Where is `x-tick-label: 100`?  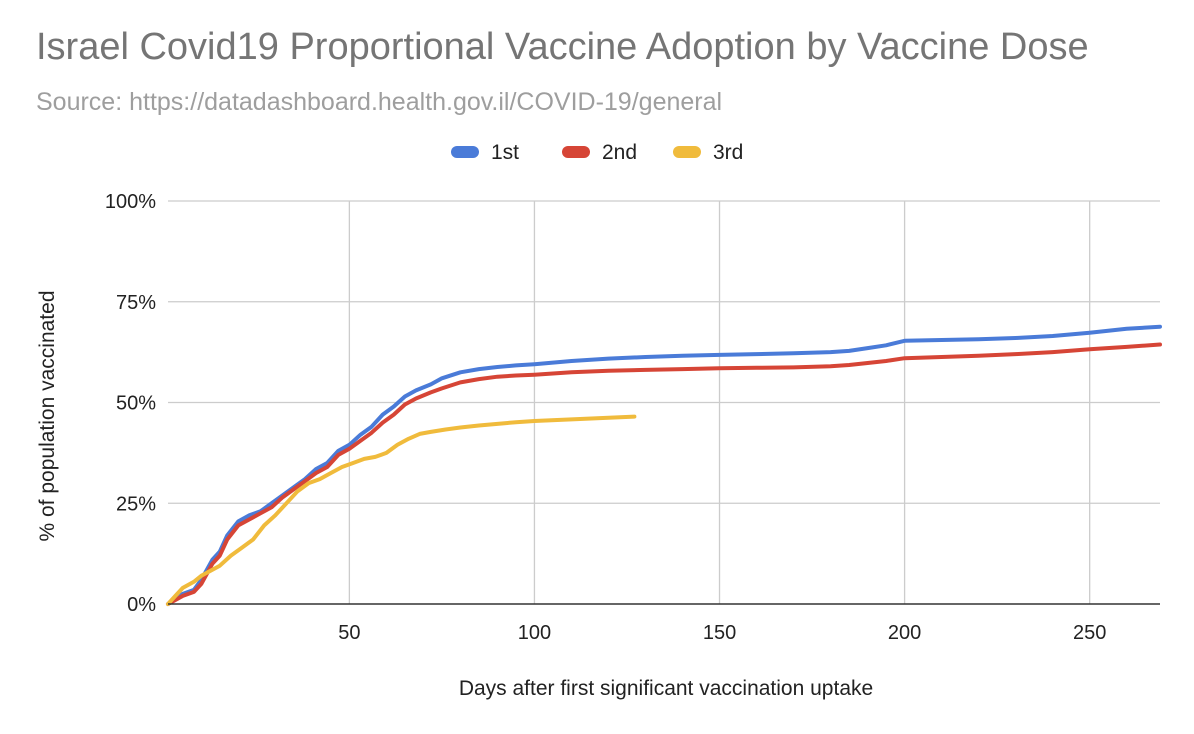 x-tick-label: 100 is located at coordinates (534, 633).